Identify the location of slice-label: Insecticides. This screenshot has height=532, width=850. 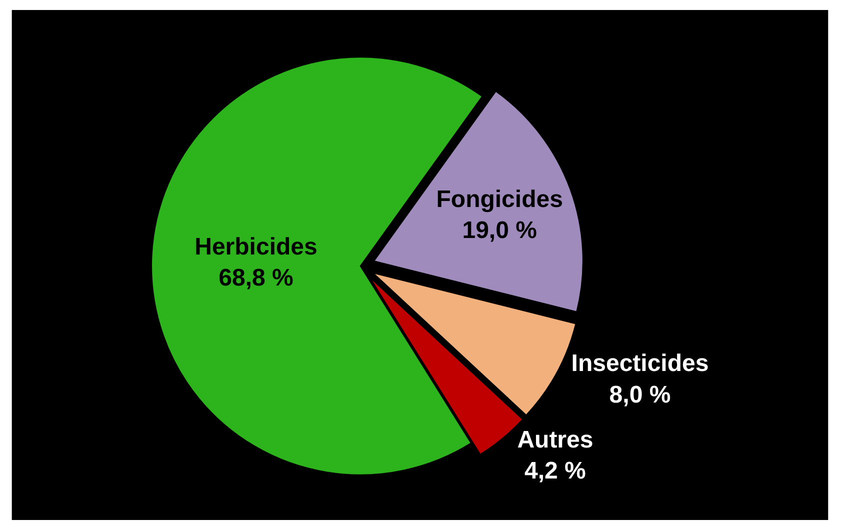
(640, 364).